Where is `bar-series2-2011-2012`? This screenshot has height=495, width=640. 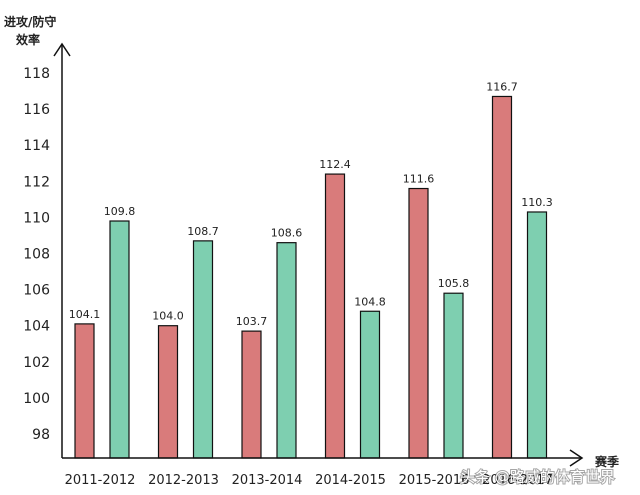 bar-series2-2011-2012 is located at coordinates (119, 339).